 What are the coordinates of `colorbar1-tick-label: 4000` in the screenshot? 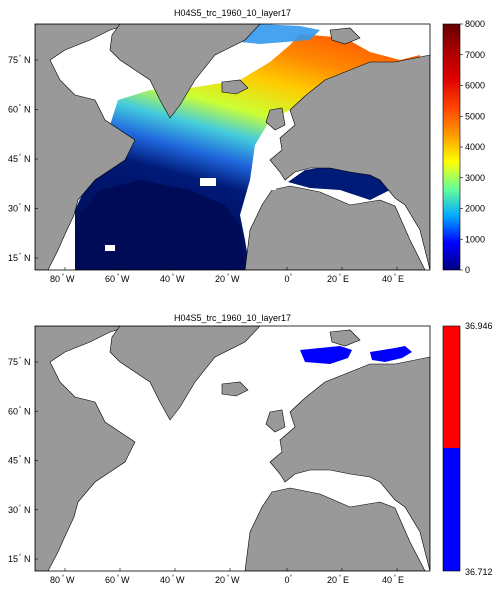 It's located at (475, 147).